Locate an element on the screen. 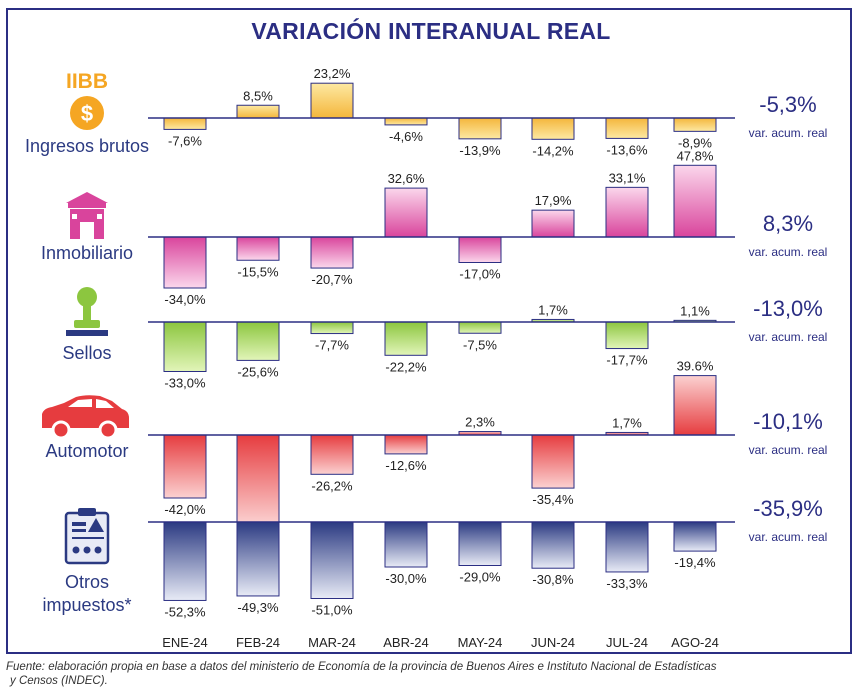 The height and width of the screenshot is (700, 862). data-label-4-6: -33,3% is located at coordinates (627, 583).